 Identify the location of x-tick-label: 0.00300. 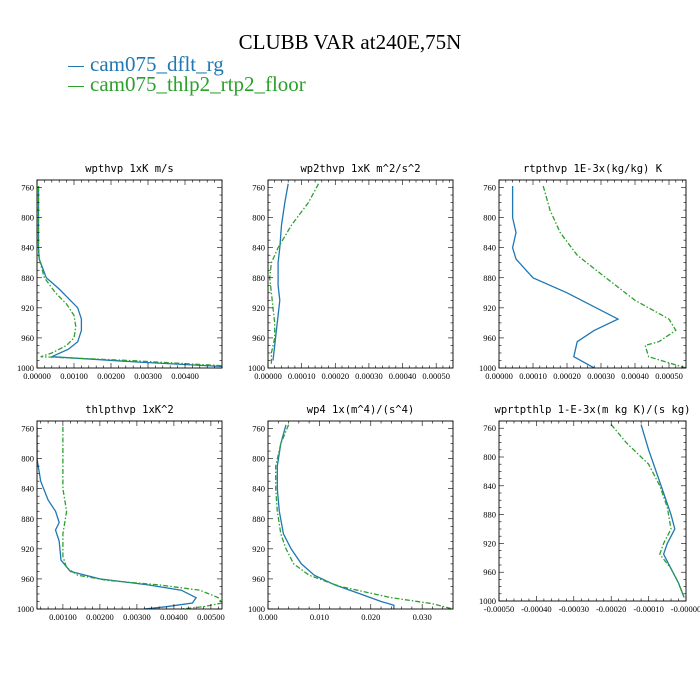
(137, 617).